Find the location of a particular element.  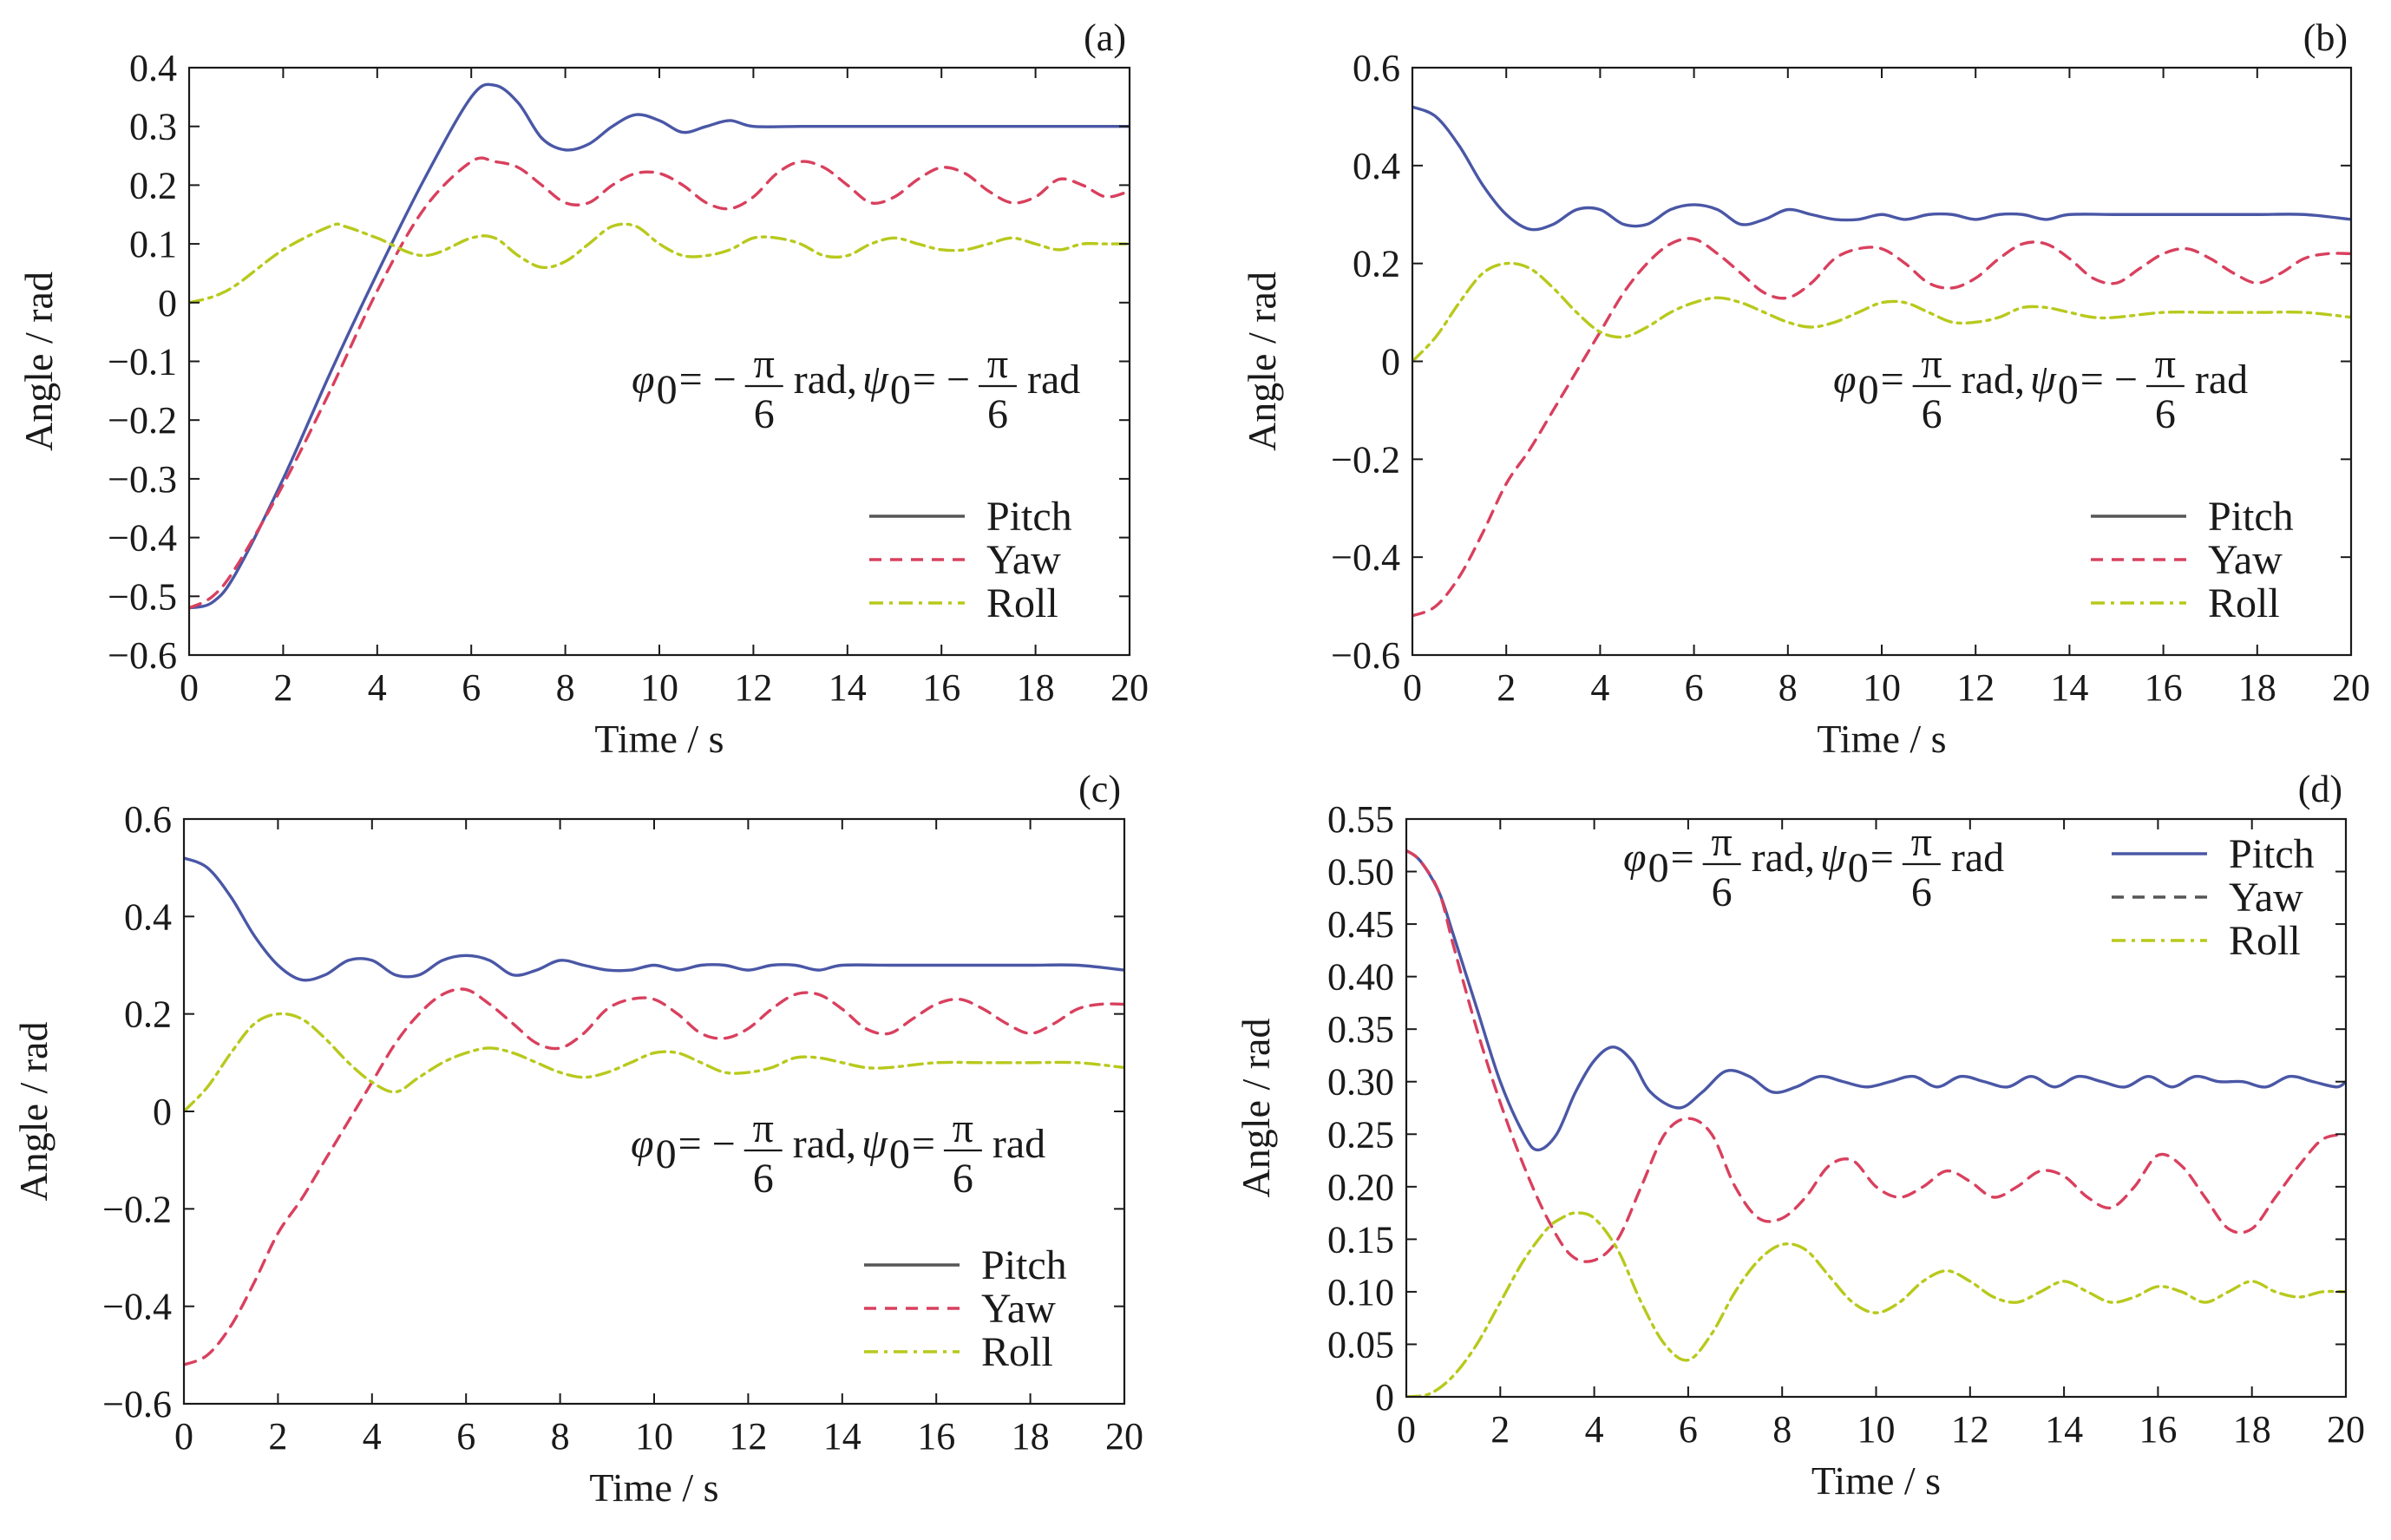

y-tick-label: 0.6 is located at coordinates (1376, 68).